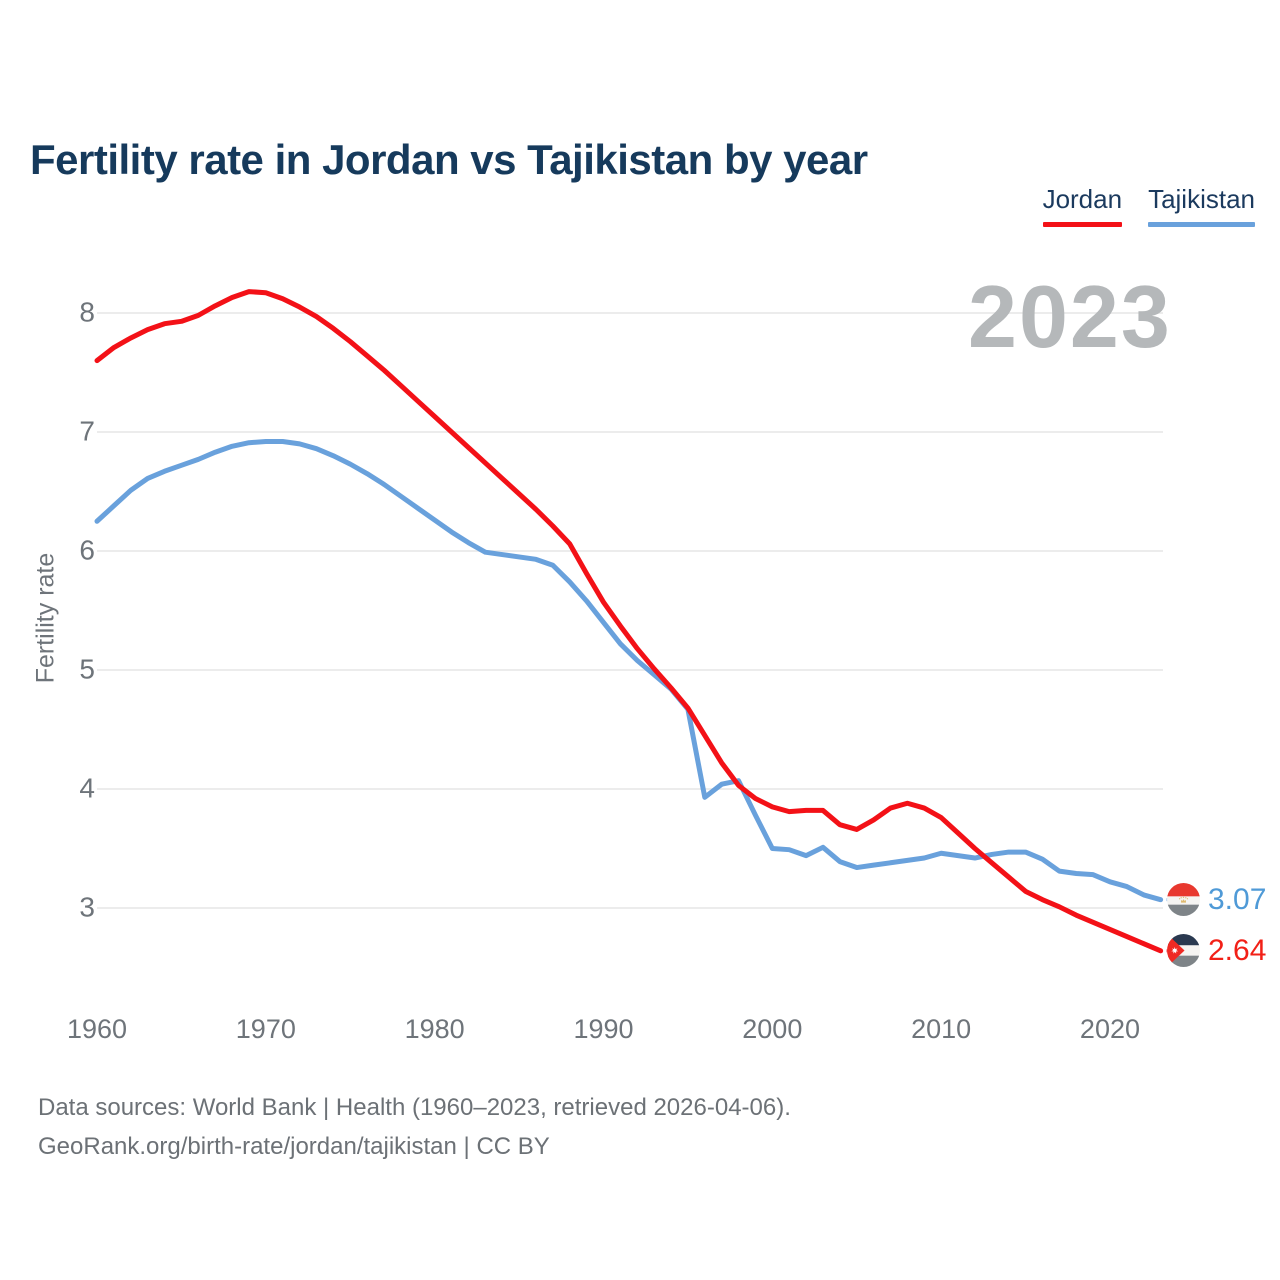  Describe the element at coordinates (772, 1029) in the screenshot. I see `x-tick-2000: 2000` at that location.